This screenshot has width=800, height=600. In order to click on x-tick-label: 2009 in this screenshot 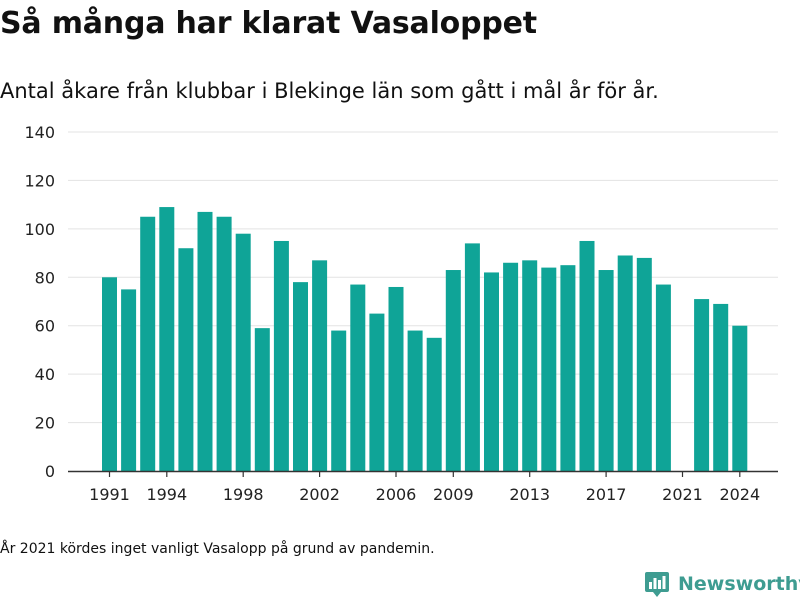, I will do `click(453, 494)`.